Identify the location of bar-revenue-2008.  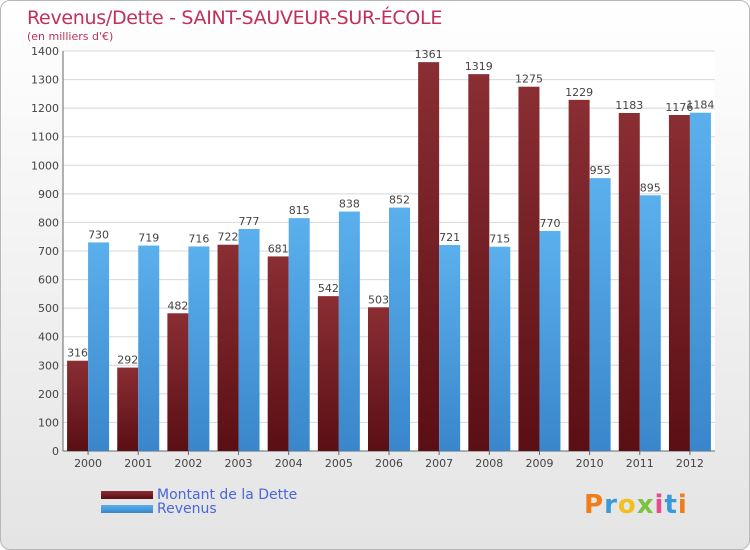
(500, 348).